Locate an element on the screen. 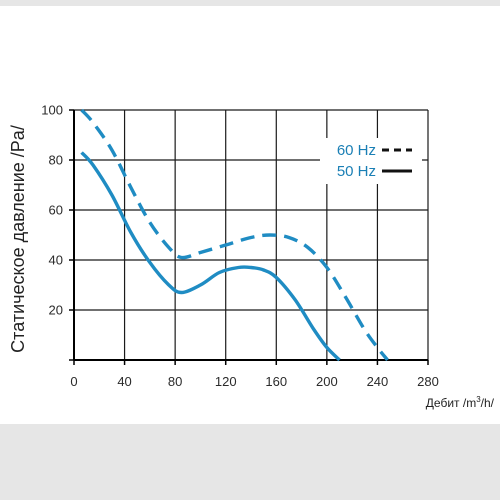 The image size is (500, 500). y-tick-label: 20 is located at coordinates (56, 310).